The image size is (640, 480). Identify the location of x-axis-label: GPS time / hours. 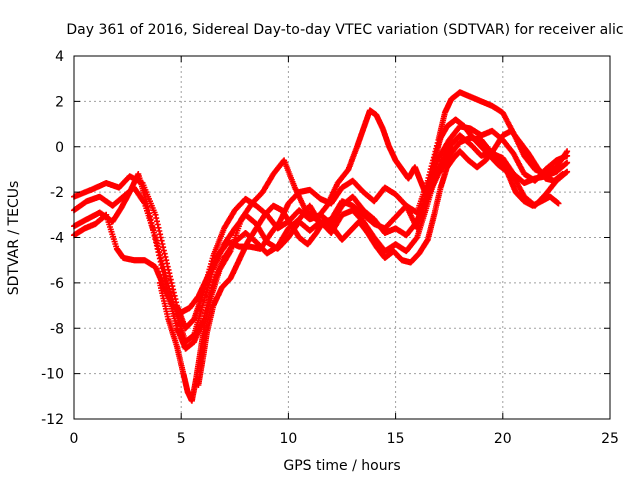
(341, 466).